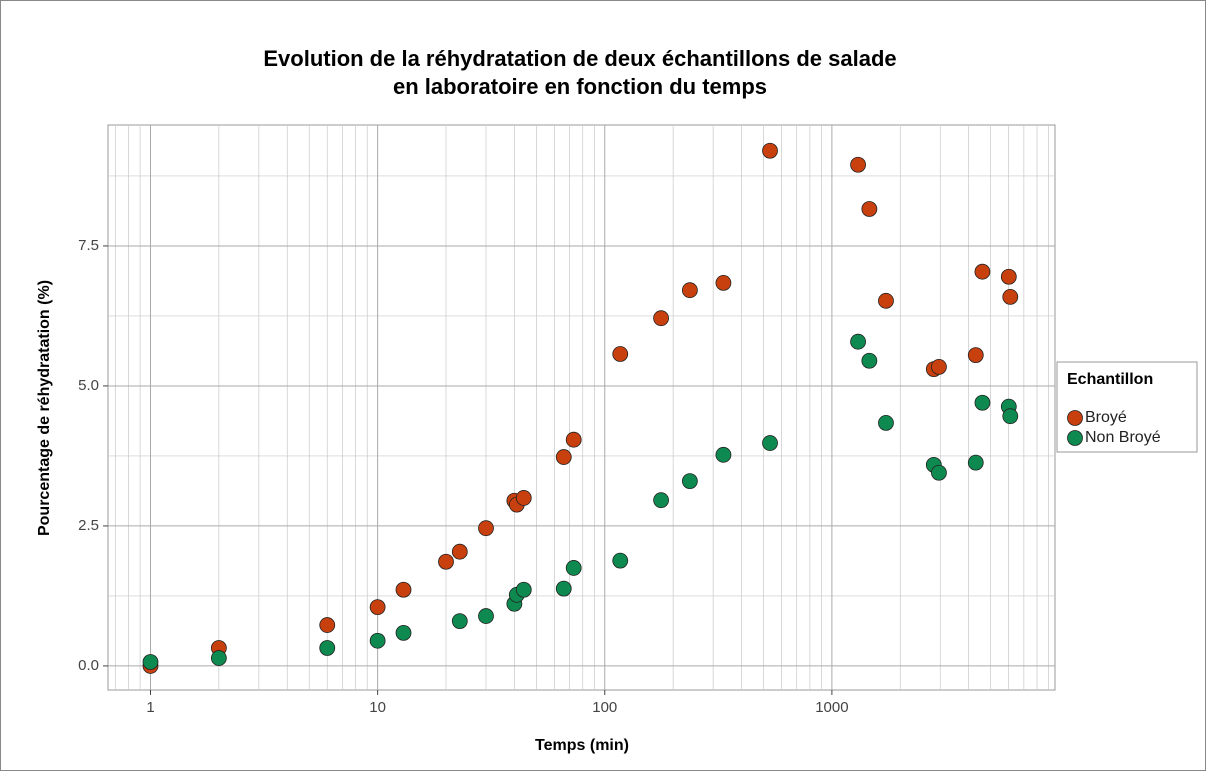  What do you see at coordinates (44, 408) in the screenshot?
I see `y-axis-label: Pourcentage de réhydratation (%)` at bounding box center [44, 408].